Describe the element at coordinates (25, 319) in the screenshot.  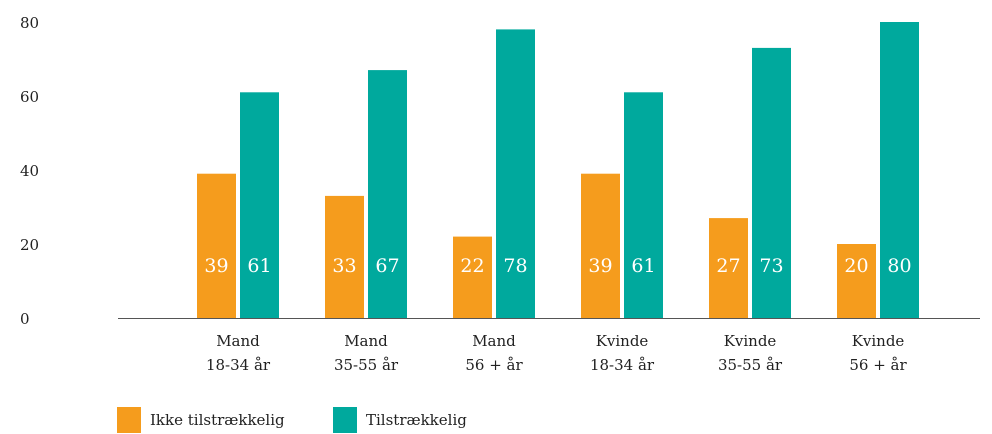
I see `y-tick-label: 0` at that location.